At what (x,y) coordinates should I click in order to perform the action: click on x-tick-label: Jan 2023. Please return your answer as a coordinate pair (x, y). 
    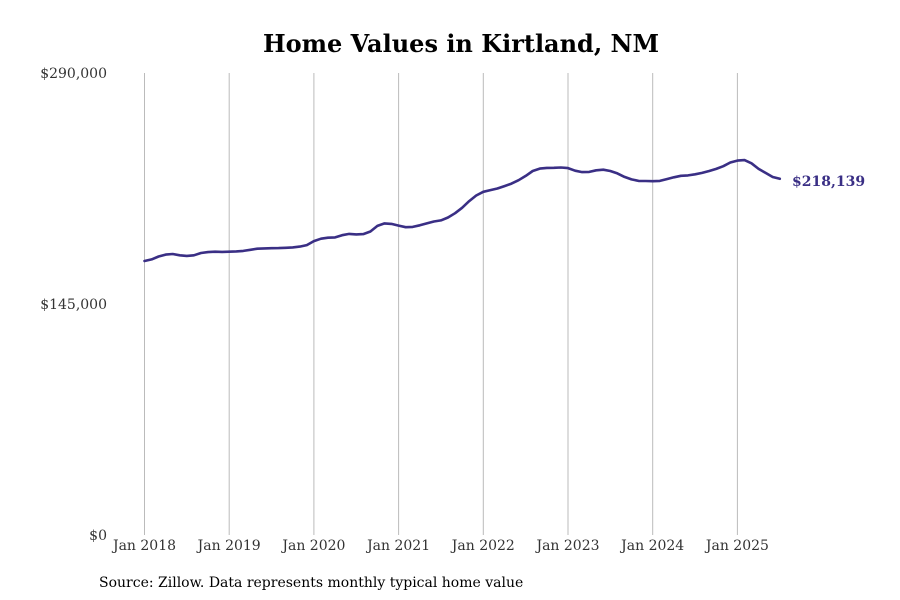
    Looking at the image, I should click on (566, 546).